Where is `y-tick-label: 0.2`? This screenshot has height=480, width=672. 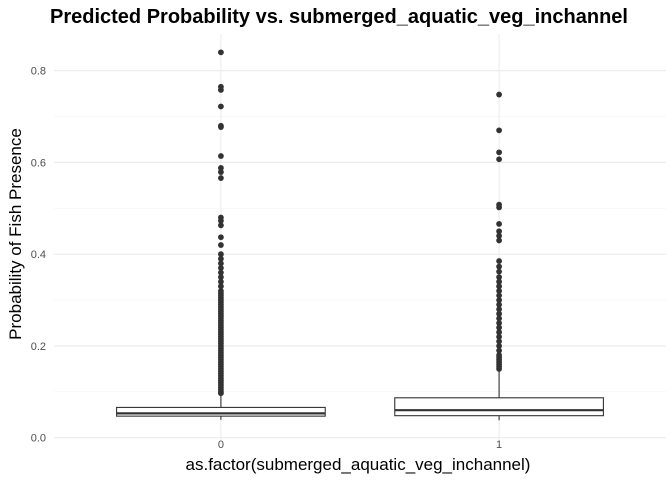
y-tick-label: 0.2 is located at coordinates (38, 347).